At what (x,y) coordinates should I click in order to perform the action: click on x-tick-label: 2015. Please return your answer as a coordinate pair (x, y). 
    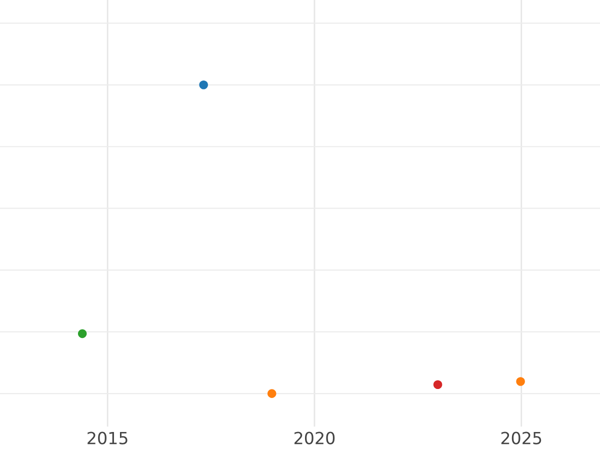
    Looking at the image, I should click on (108, 438).